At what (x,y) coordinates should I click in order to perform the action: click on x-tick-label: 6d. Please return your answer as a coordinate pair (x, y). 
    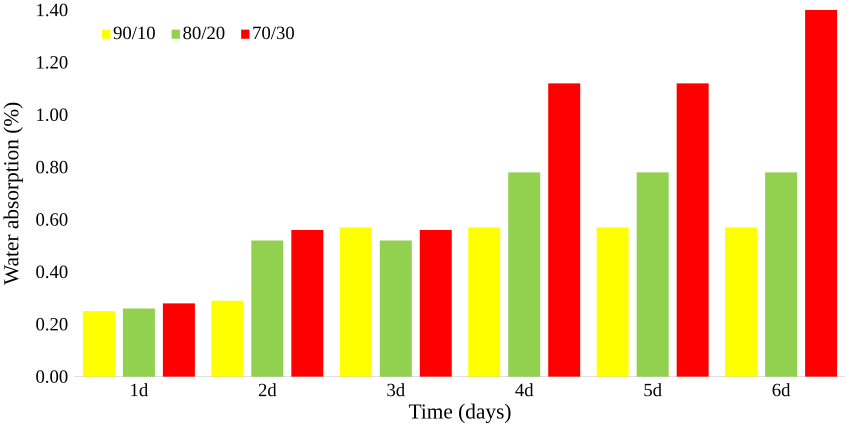
    Looking at the image, I should click on (781, 389).